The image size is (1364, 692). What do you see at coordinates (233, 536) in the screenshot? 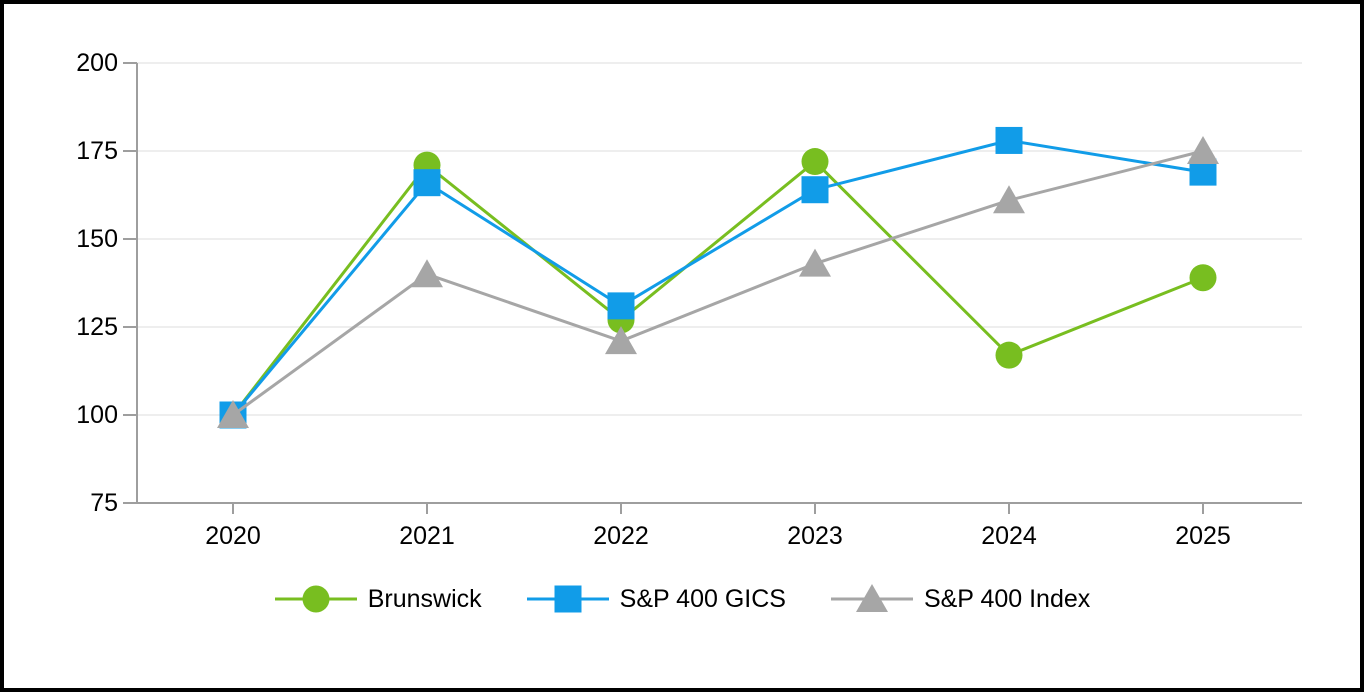
I see `x-tick-label: 2020` at bounding box center [233, 536].